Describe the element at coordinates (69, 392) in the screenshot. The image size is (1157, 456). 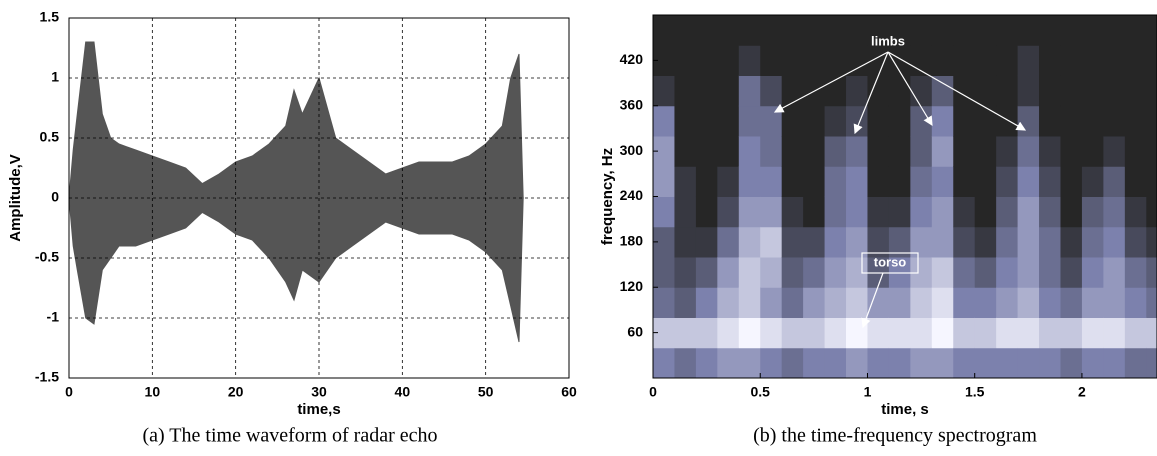
I see `x-tick-label: 0` at that location.